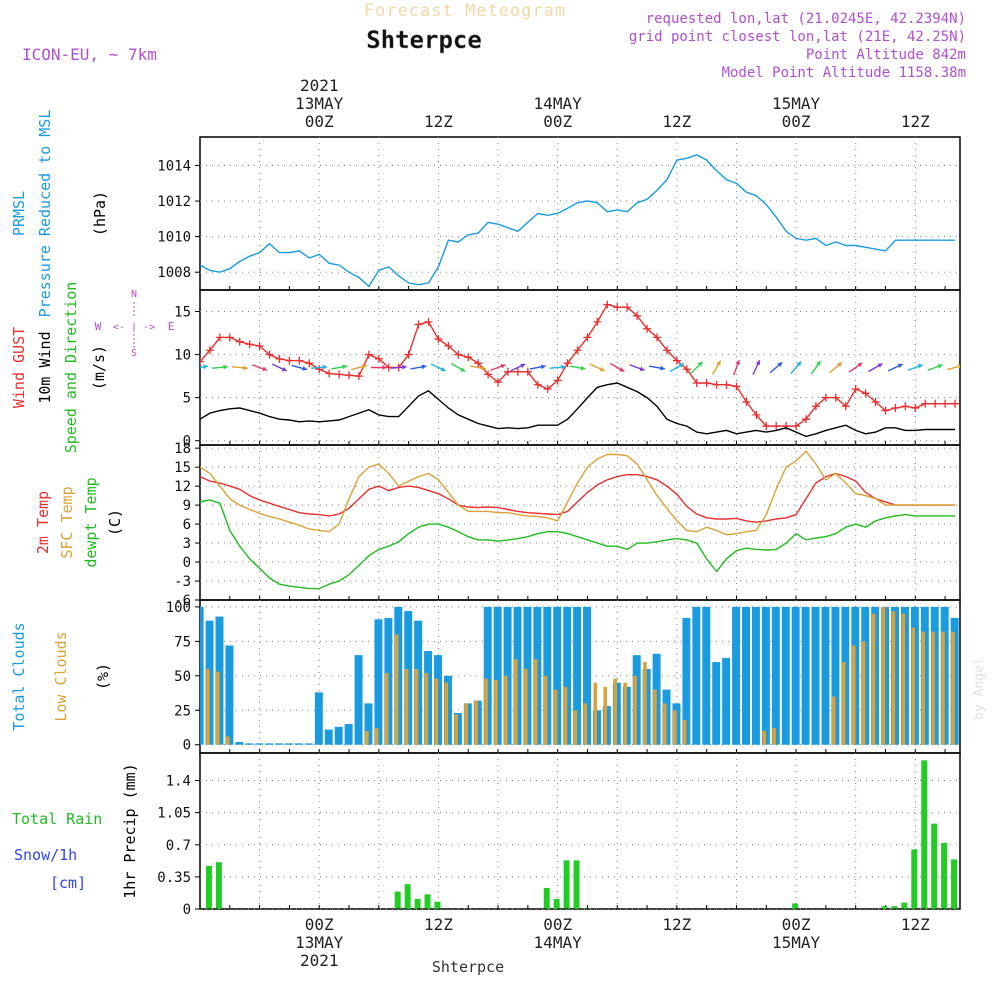 The image size is (1000, 1004). What do you see at coordinates (89, 54) in the screenshot?
I see `model-label: ICON-EU, ~ 7km` at bounding box center [89, 54].